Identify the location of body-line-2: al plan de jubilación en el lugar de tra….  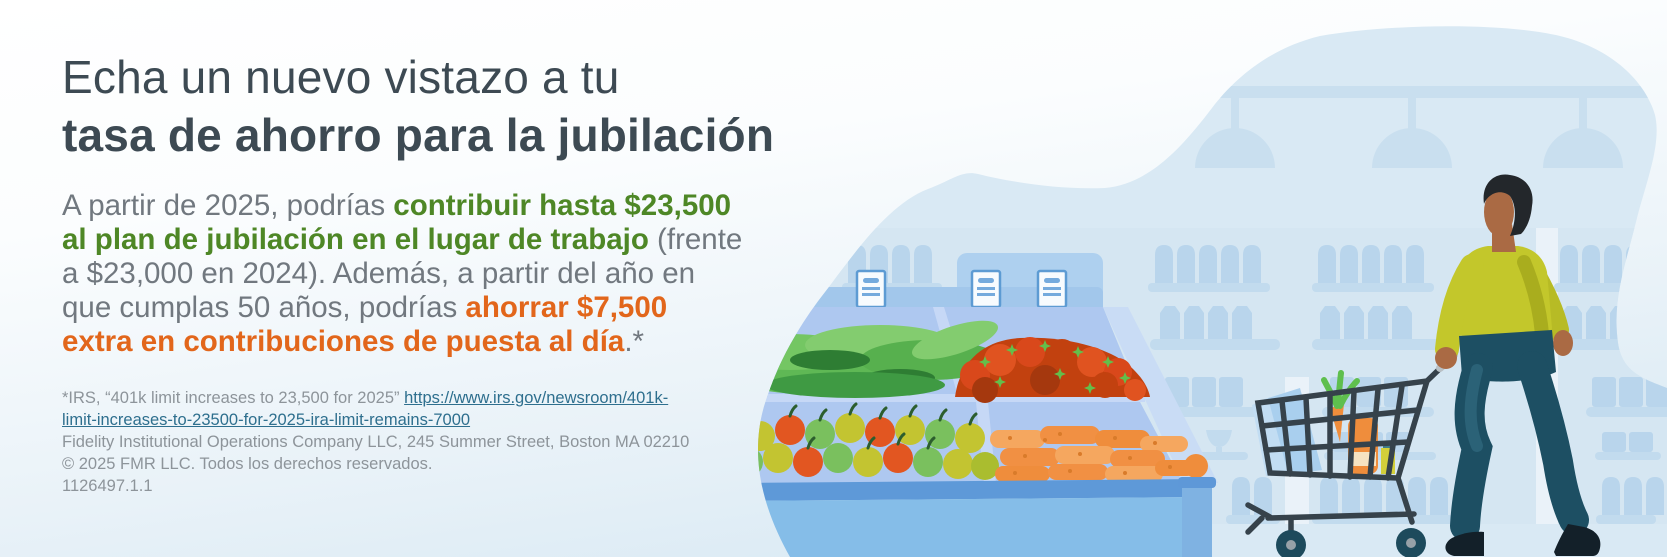
(402, 240).